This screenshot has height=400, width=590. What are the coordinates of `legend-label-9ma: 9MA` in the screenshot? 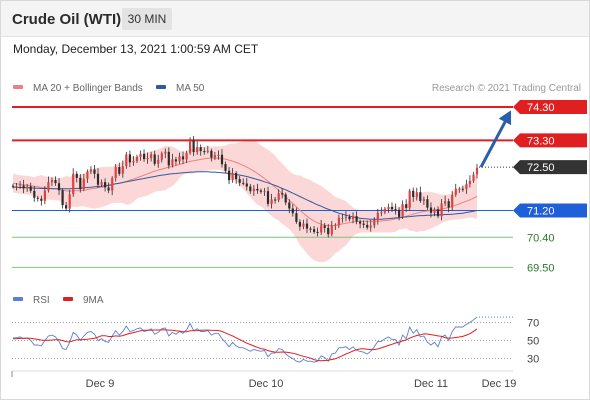 It's located at (93, 300).